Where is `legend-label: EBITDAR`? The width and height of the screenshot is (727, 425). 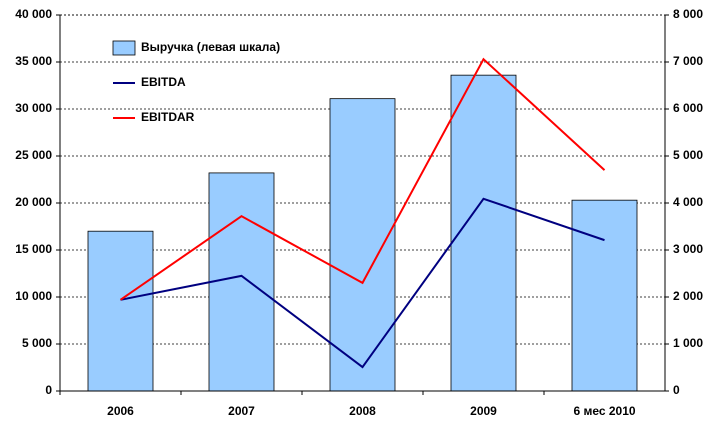 legend-label: EBITDAR is located at coordinates (168, 117).